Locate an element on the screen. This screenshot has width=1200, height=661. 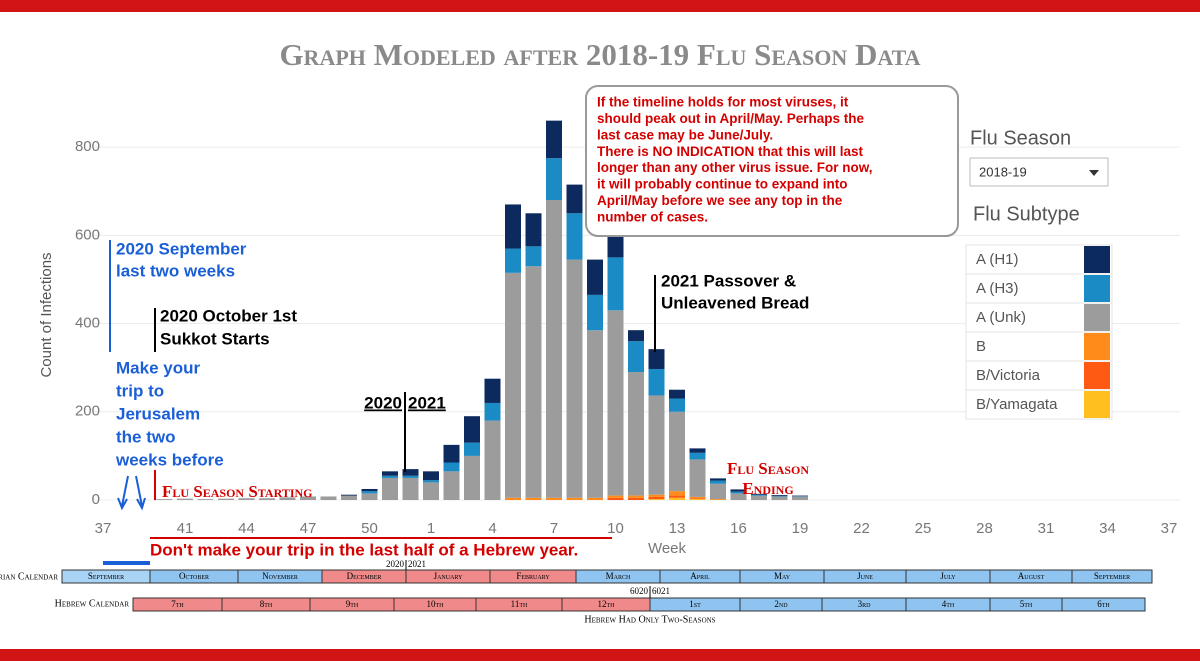
calendar-cell-label: 9th is located at coordinates (352, 604).